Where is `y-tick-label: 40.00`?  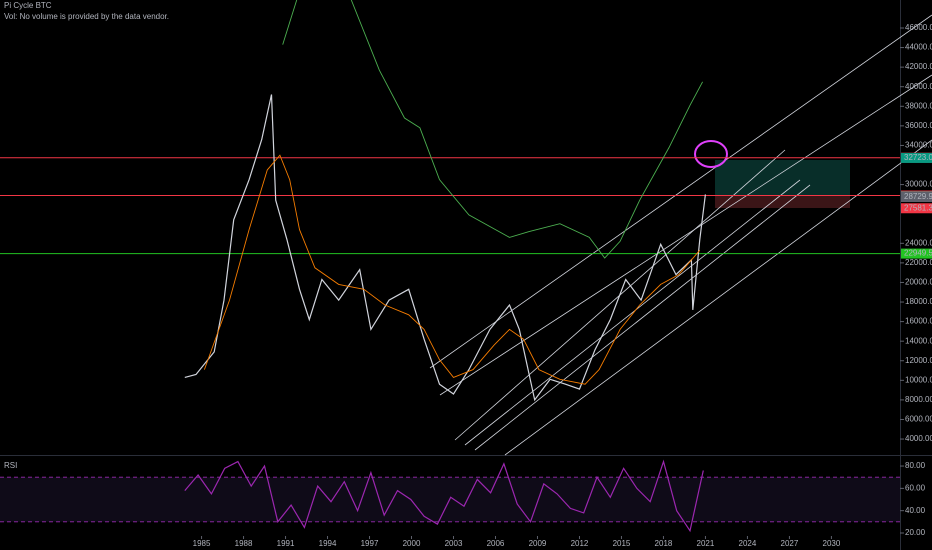 y-tick-label: 40.00 is located at coordinates (915, 510).